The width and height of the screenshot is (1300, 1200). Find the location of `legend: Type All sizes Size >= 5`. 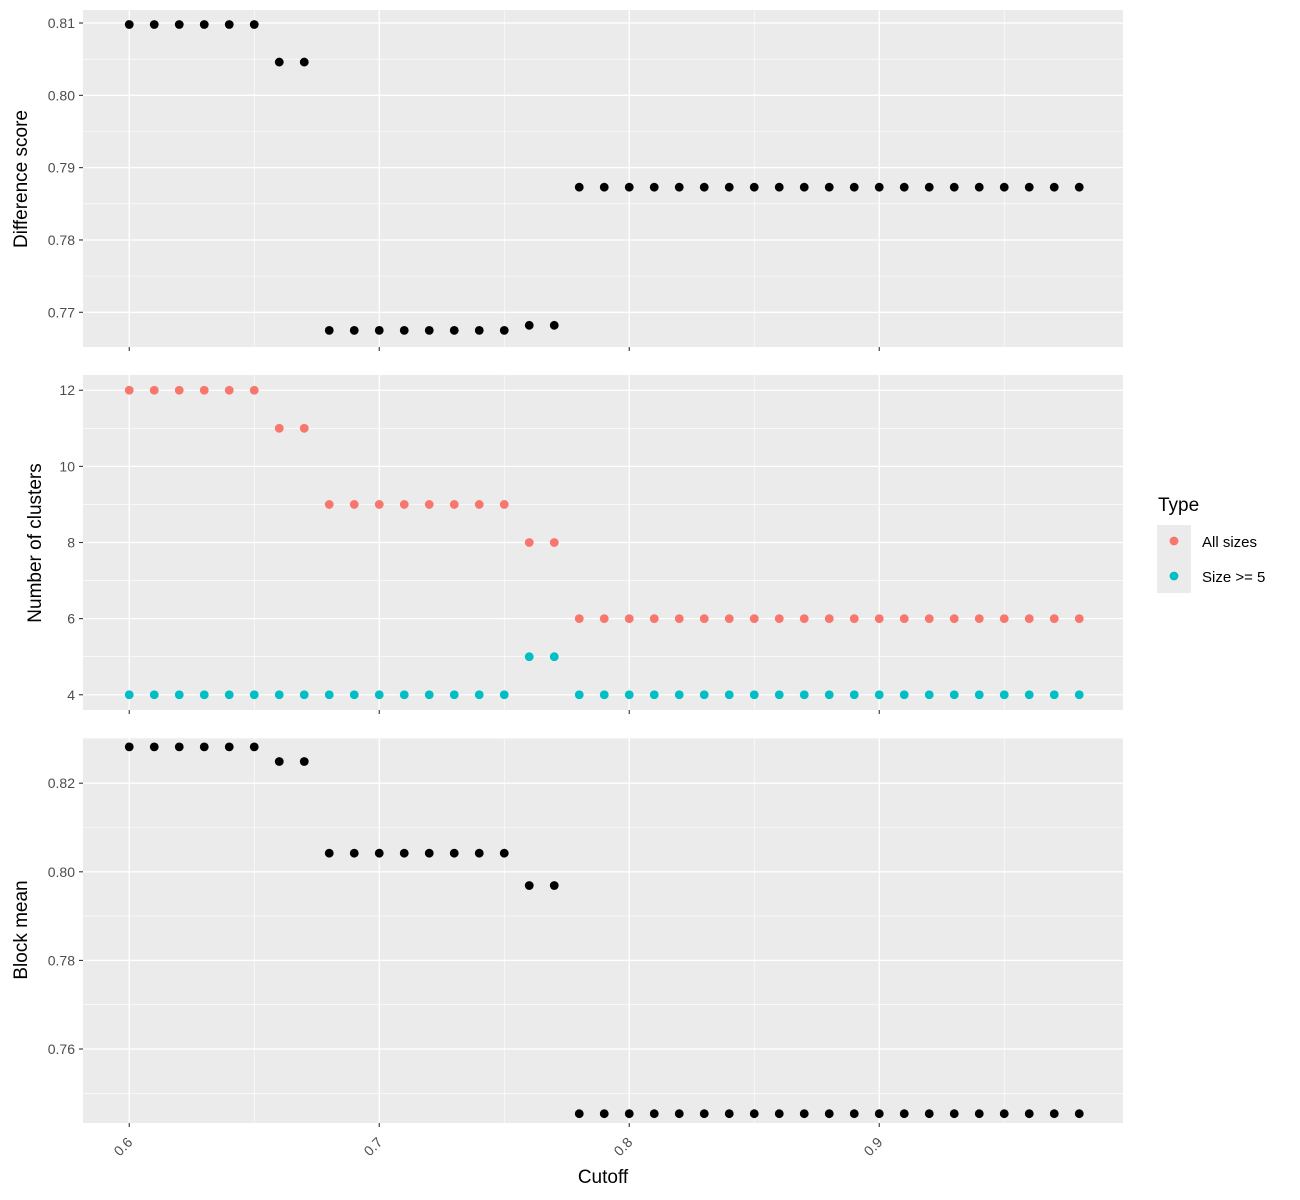

legend: Type All sizes Size >= 5 is located at coordinates (1211, 544).